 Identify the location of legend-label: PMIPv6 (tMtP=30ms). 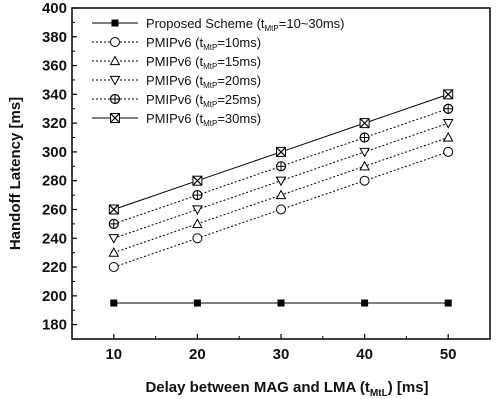
(203, 119).